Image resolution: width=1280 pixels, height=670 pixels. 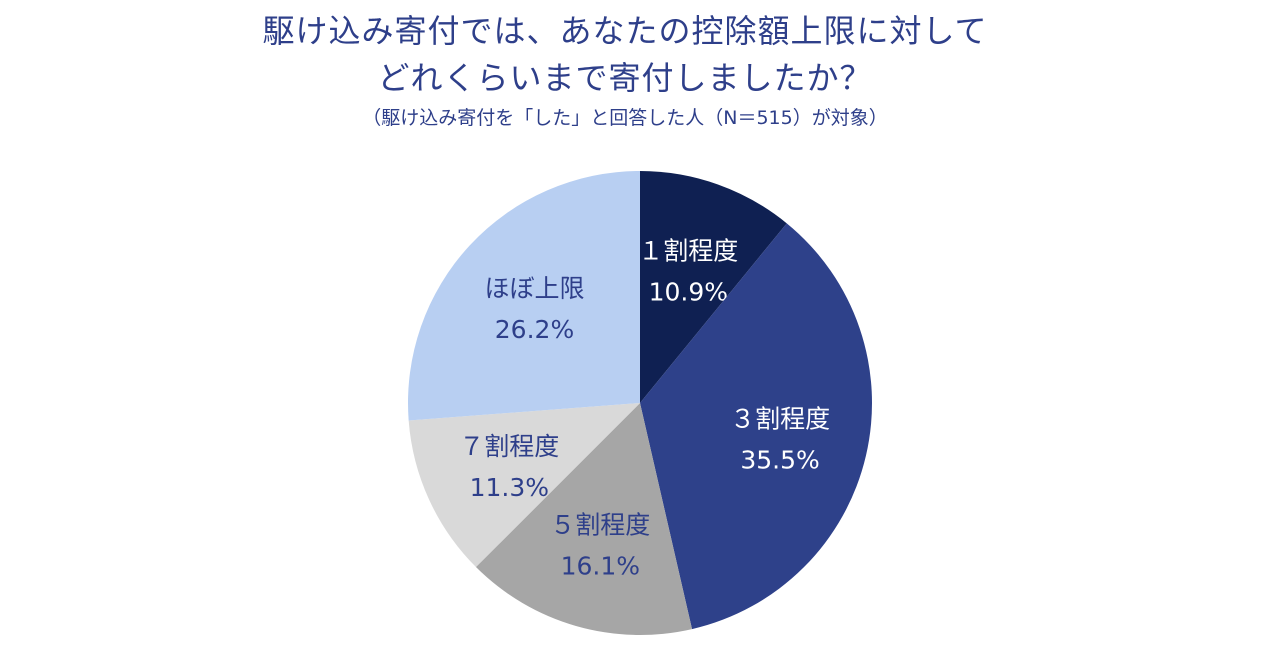 I want to click on slice-value-label: 16.1%, so click(x=600, y=565).